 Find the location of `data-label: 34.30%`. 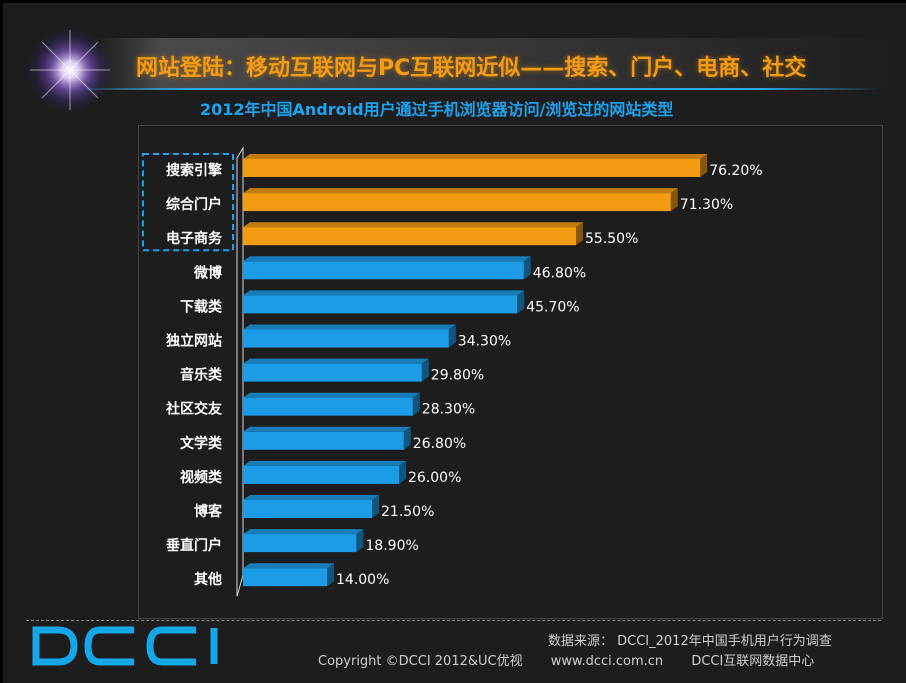

data-label: 34.30% is located at coordinates (484, 342).